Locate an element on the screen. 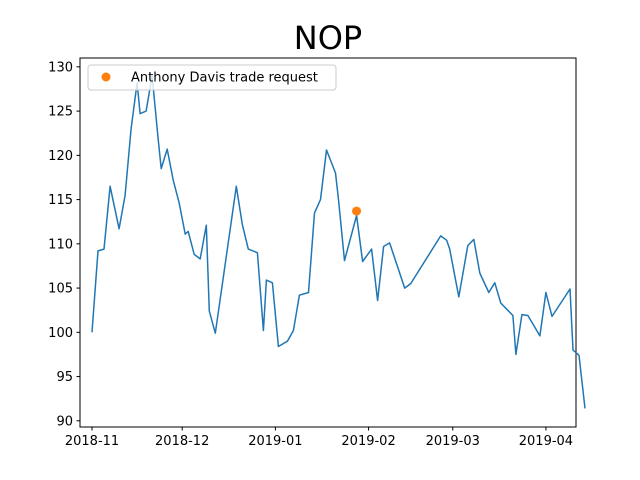 Image resolution: width=640 pixels, height=480 pixels. y-tick-label: 120 is located at coordinates (60, 156).